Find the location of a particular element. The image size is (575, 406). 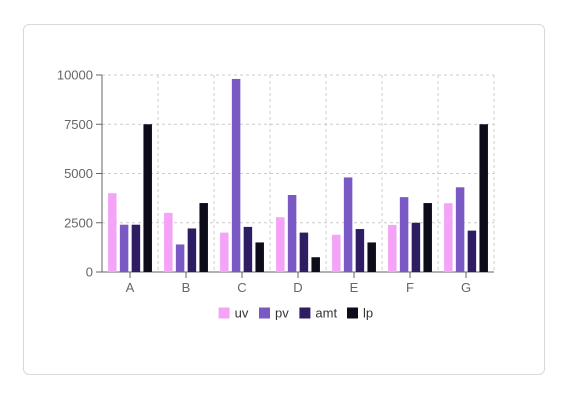

bar-amt-B is located at coordinates (192, 250).